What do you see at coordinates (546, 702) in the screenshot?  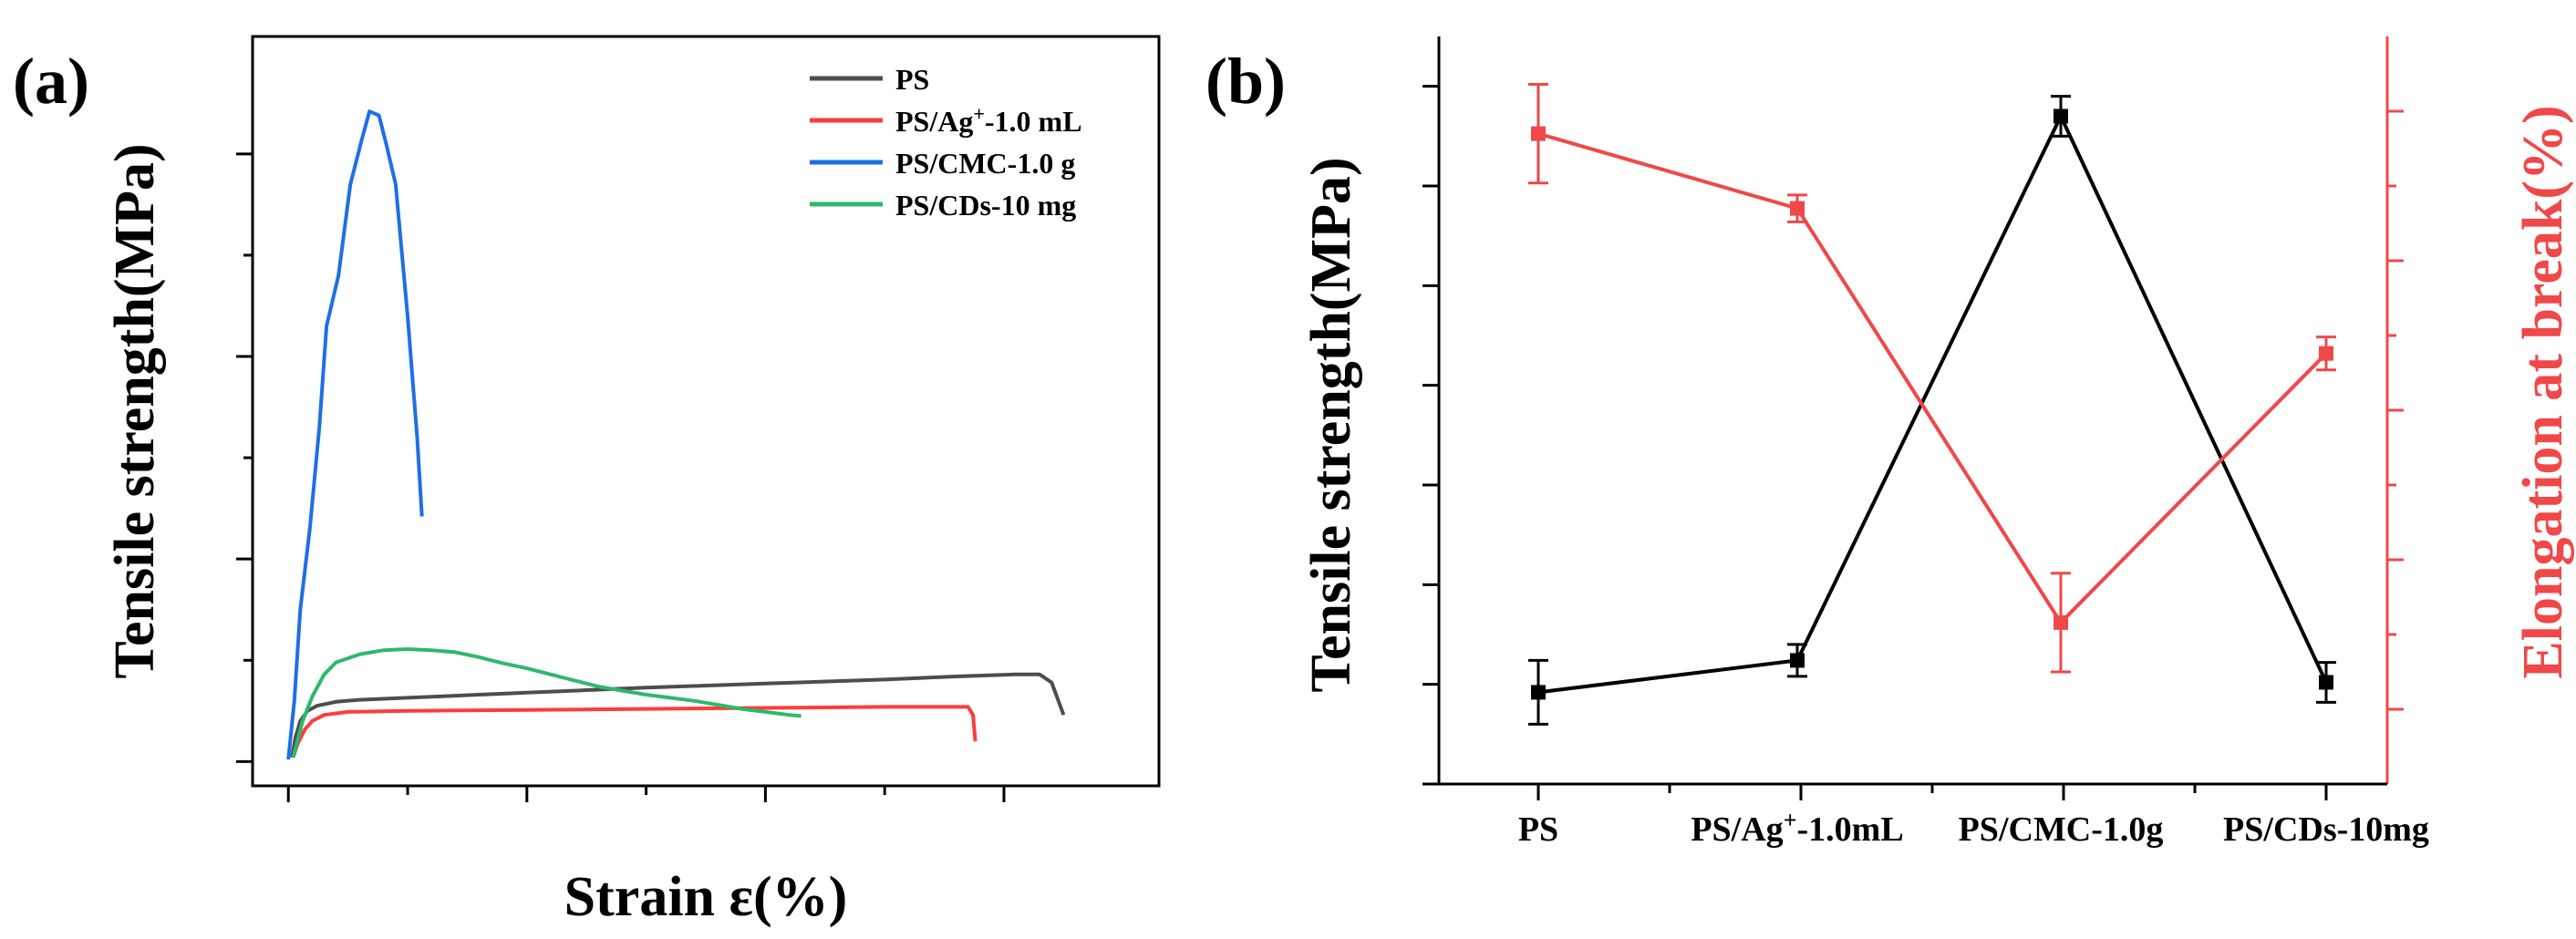 I see `series-line-ps-cds-10-mg` at bounding box center [546, 702].